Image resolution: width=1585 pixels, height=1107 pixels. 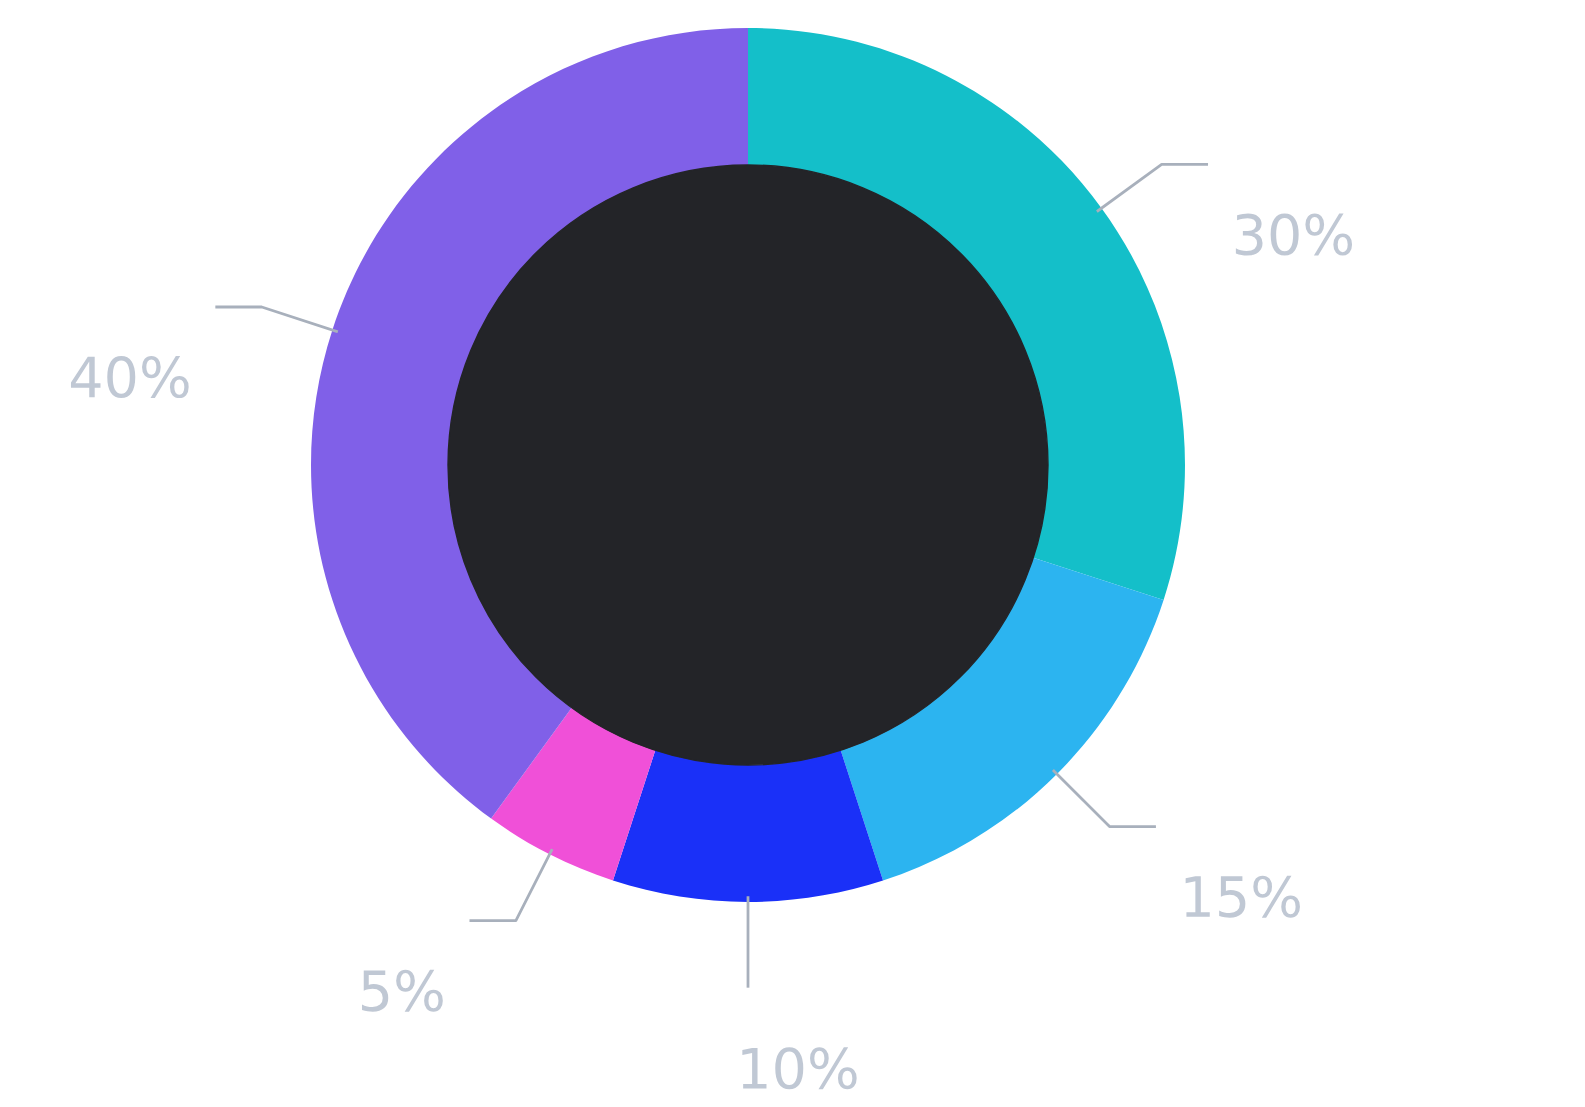 What do you see at coordinates (1242, 896) in the screenshot?
I see `data-label: 15%` at bounding box center [1242, 896].